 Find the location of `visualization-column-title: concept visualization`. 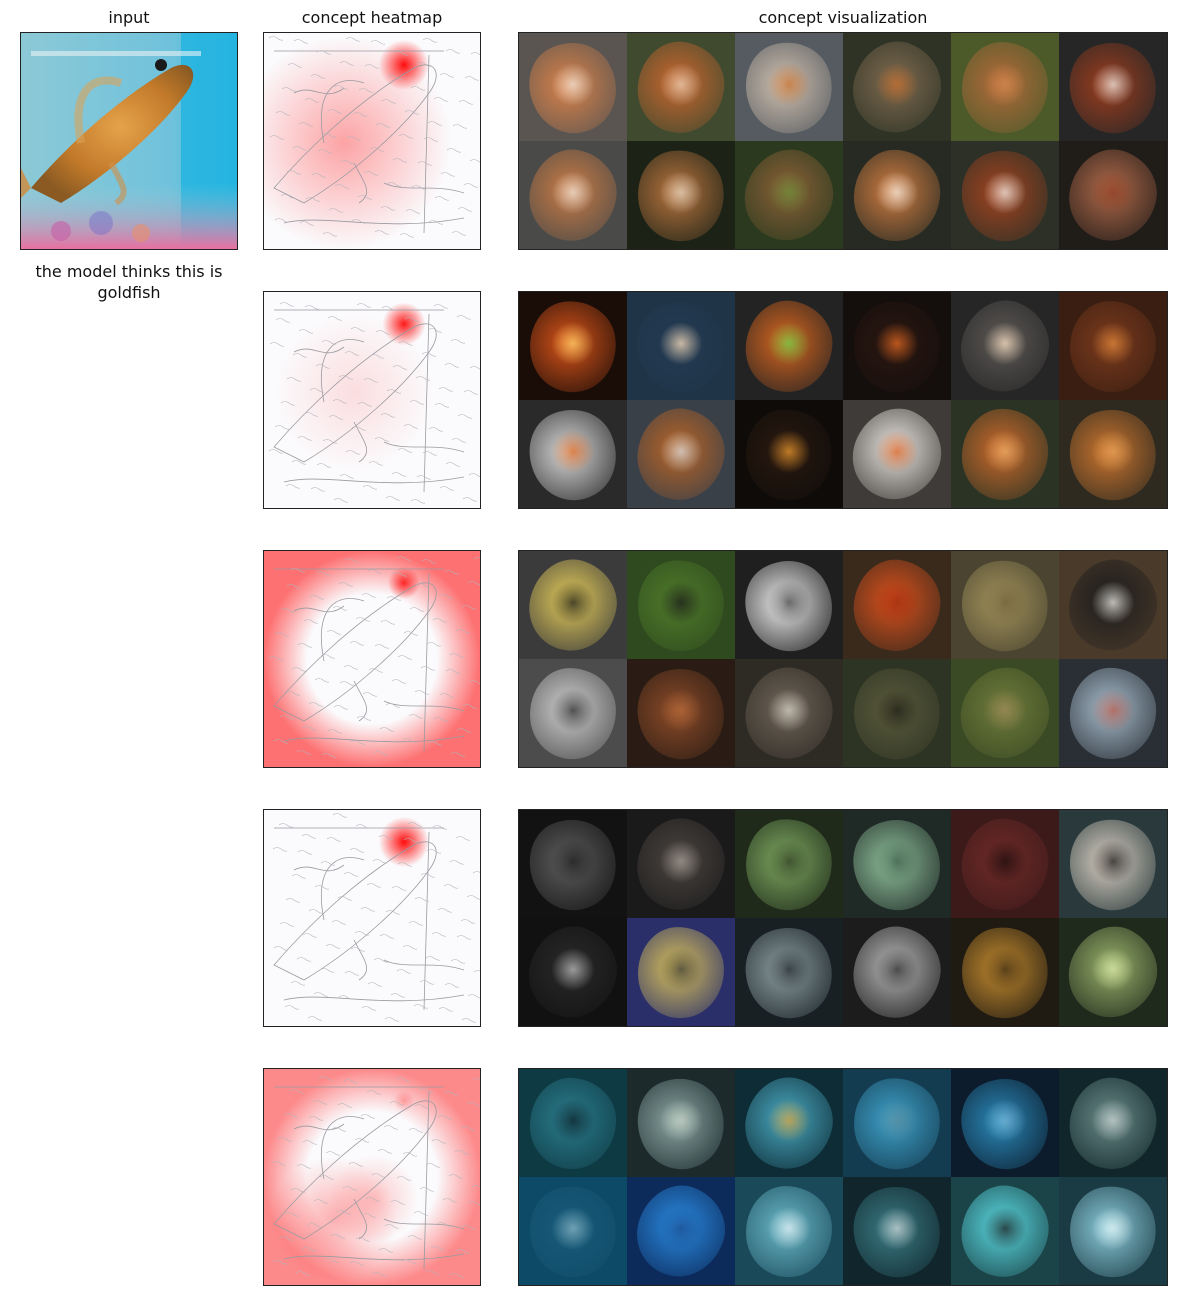

visualization-column-title: concept visualization is located at coordinates (843, 17).